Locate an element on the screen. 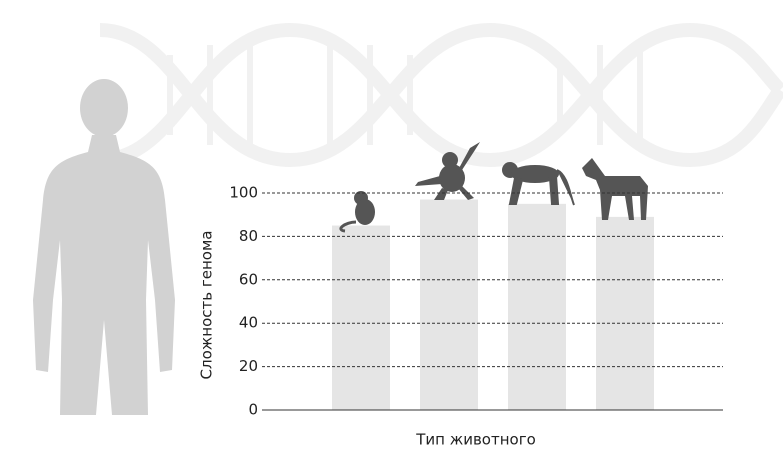  y-tick-label: 40 is located at coordinates (248, 323).